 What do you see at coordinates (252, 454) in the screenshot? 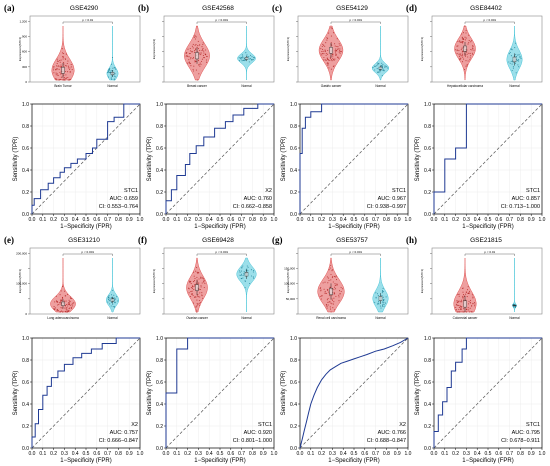
I see `roc-xtick-label: 0.8` at bounding box center [252, 454].